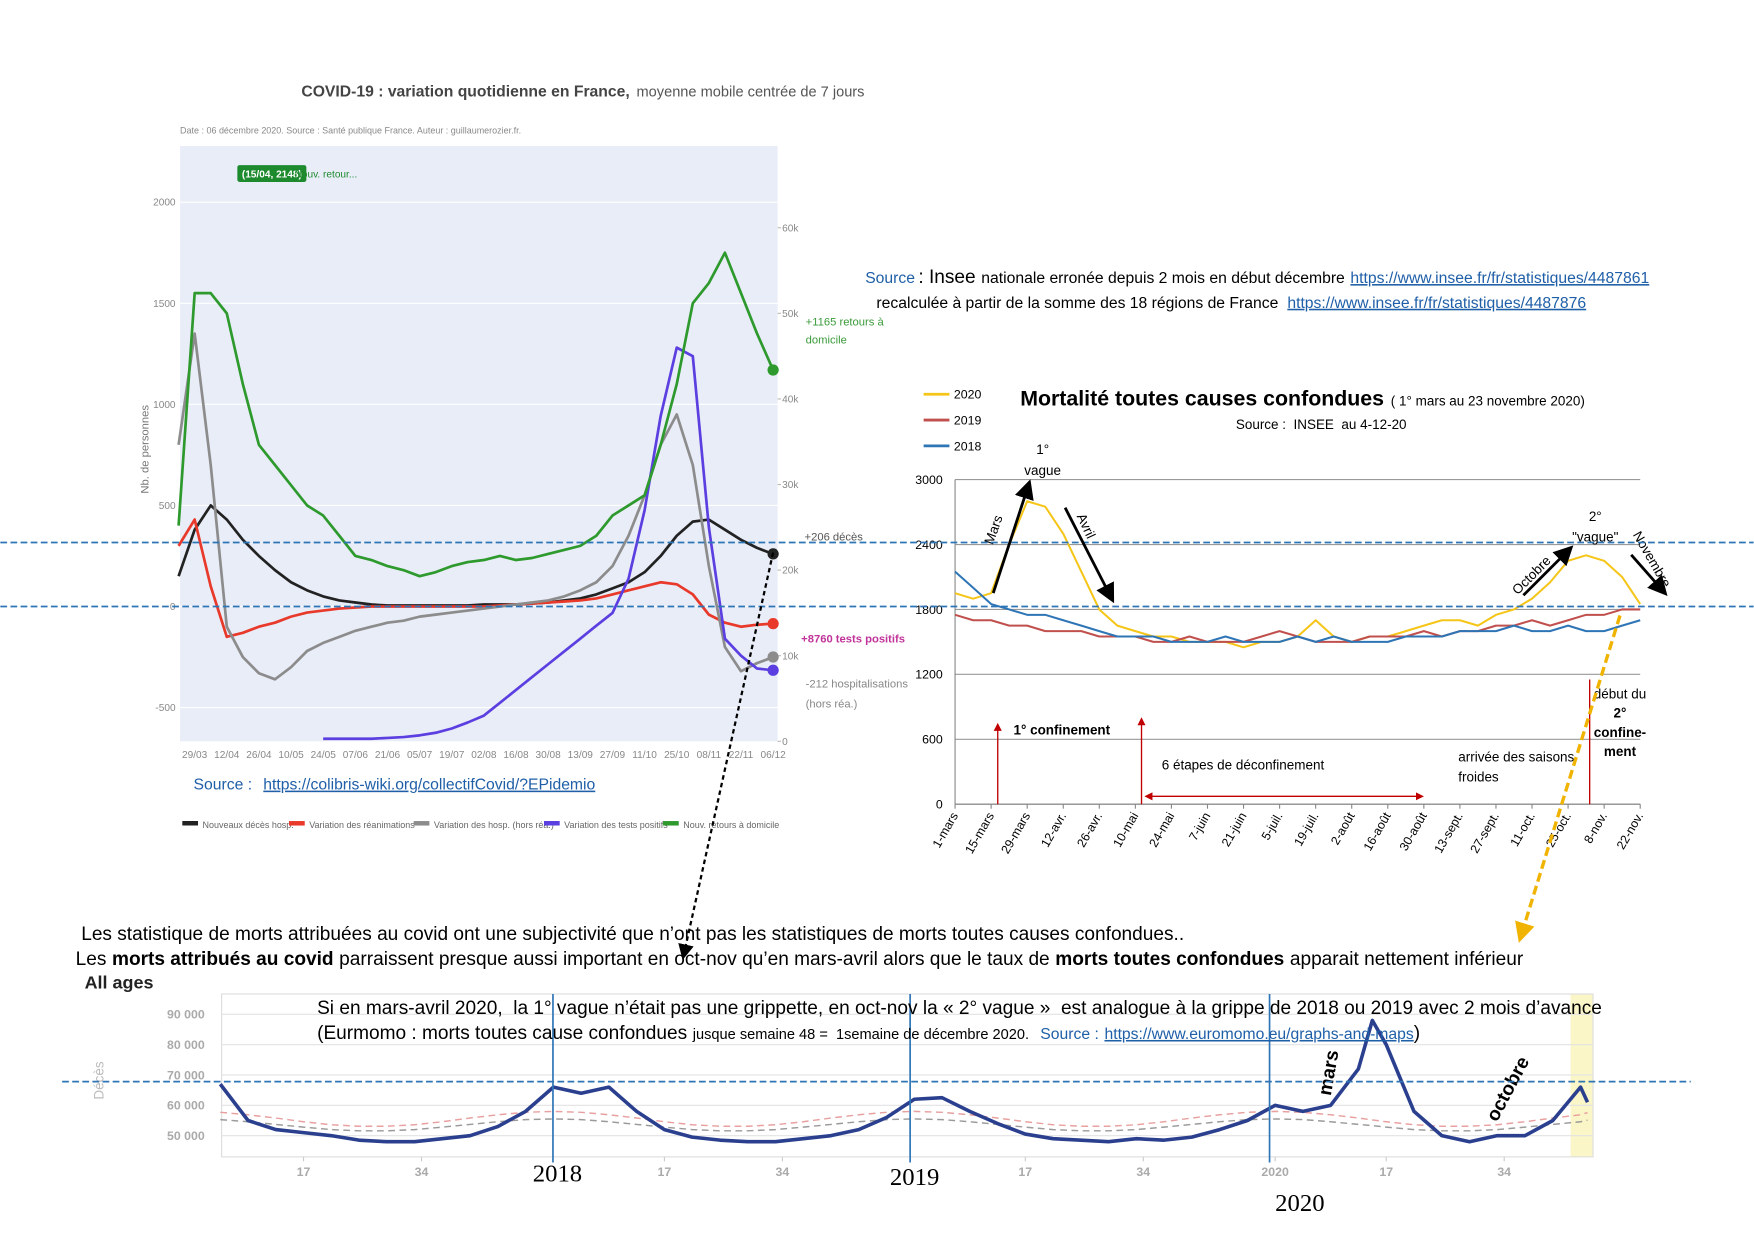 The image size is (1754, 1240). What do you see at coordinates (1417, 1033) in the screenshot?
I see `text-part: )` at bounding box center [1417, 1033].